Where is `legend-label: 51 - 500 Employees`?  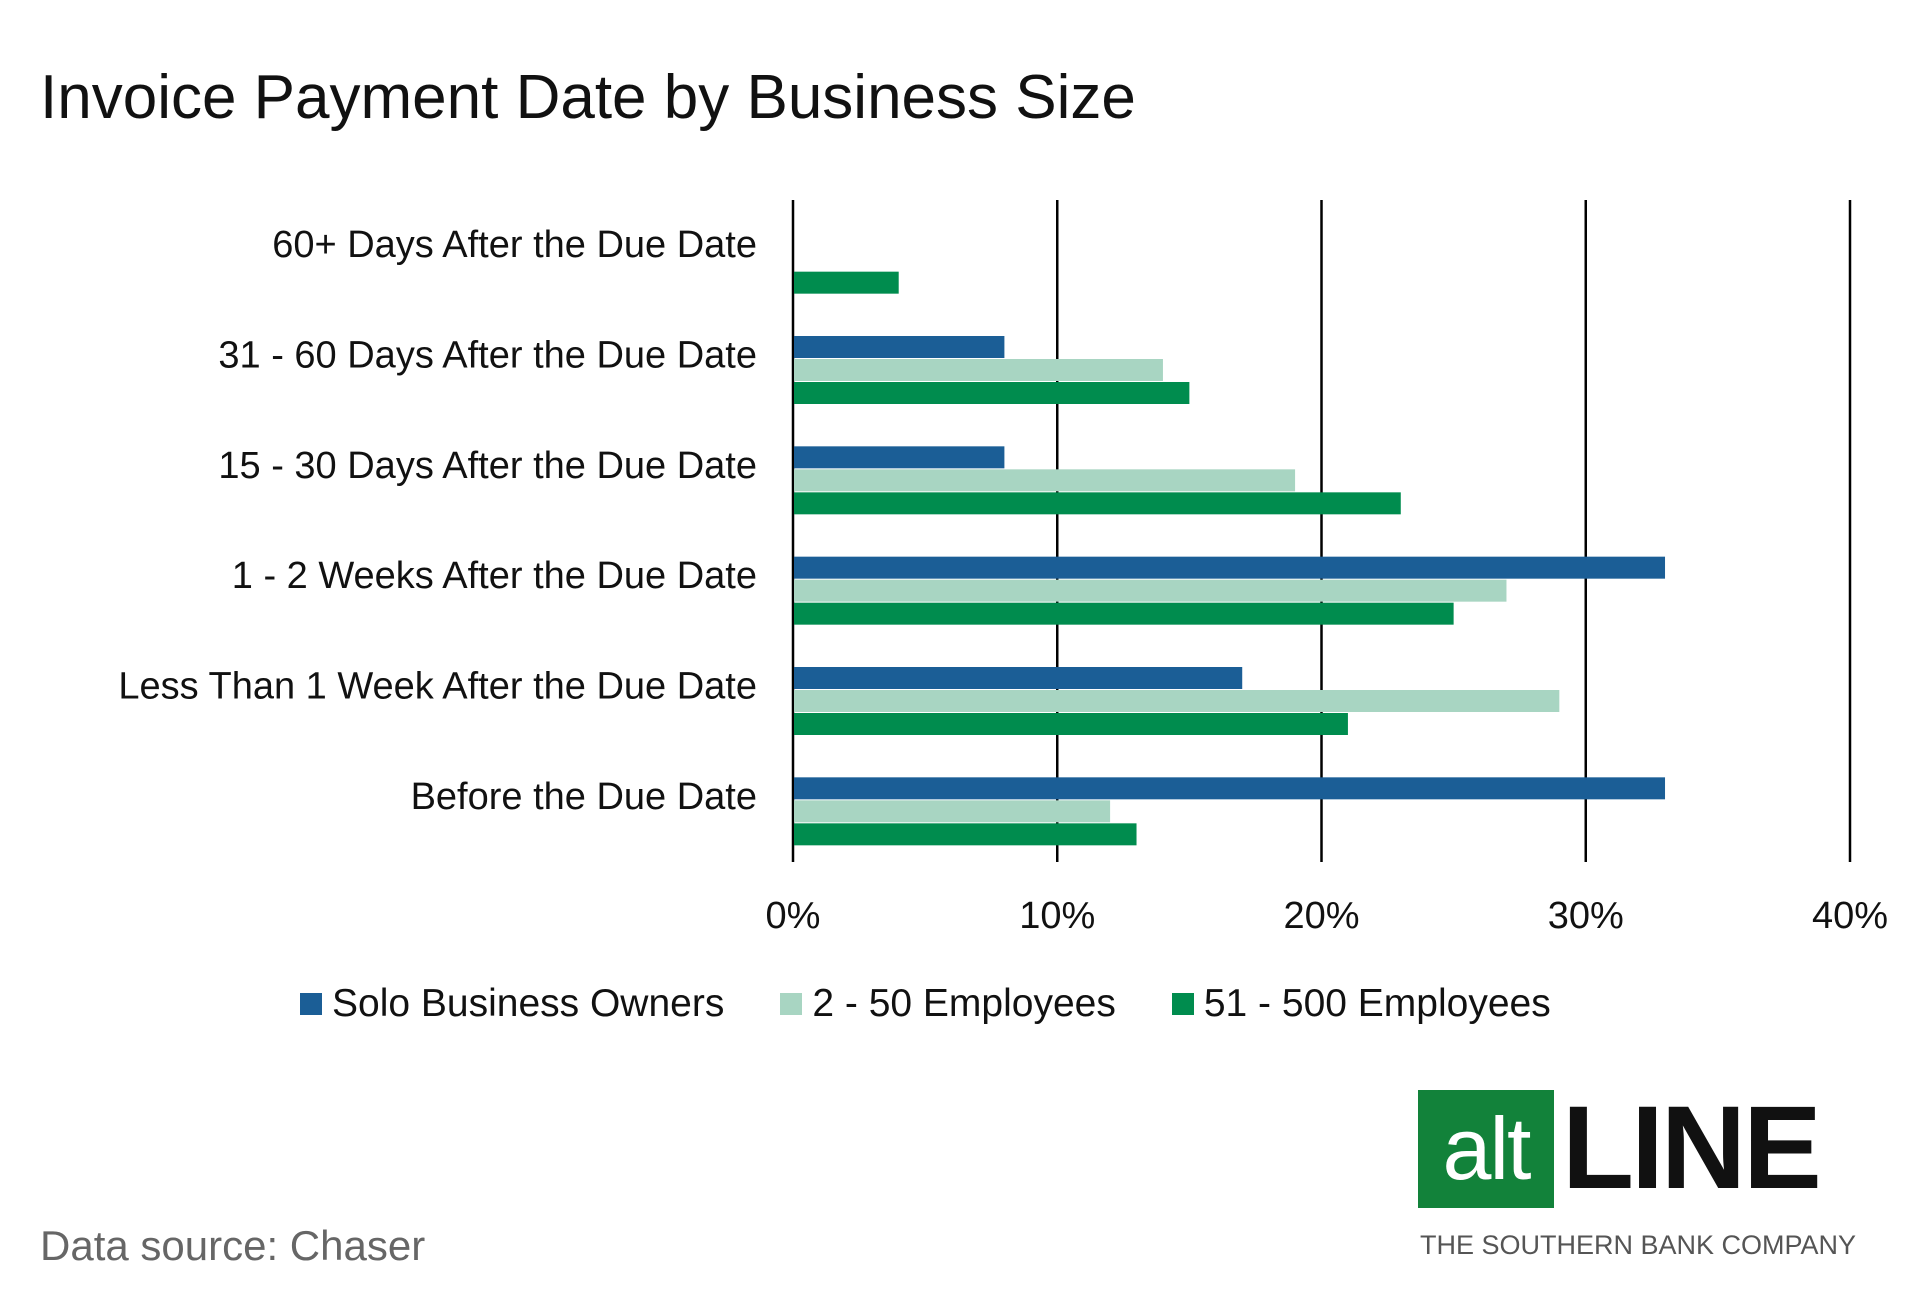
legend-label: 51 - 500 Employees is located at coordinates (1377, 1003).